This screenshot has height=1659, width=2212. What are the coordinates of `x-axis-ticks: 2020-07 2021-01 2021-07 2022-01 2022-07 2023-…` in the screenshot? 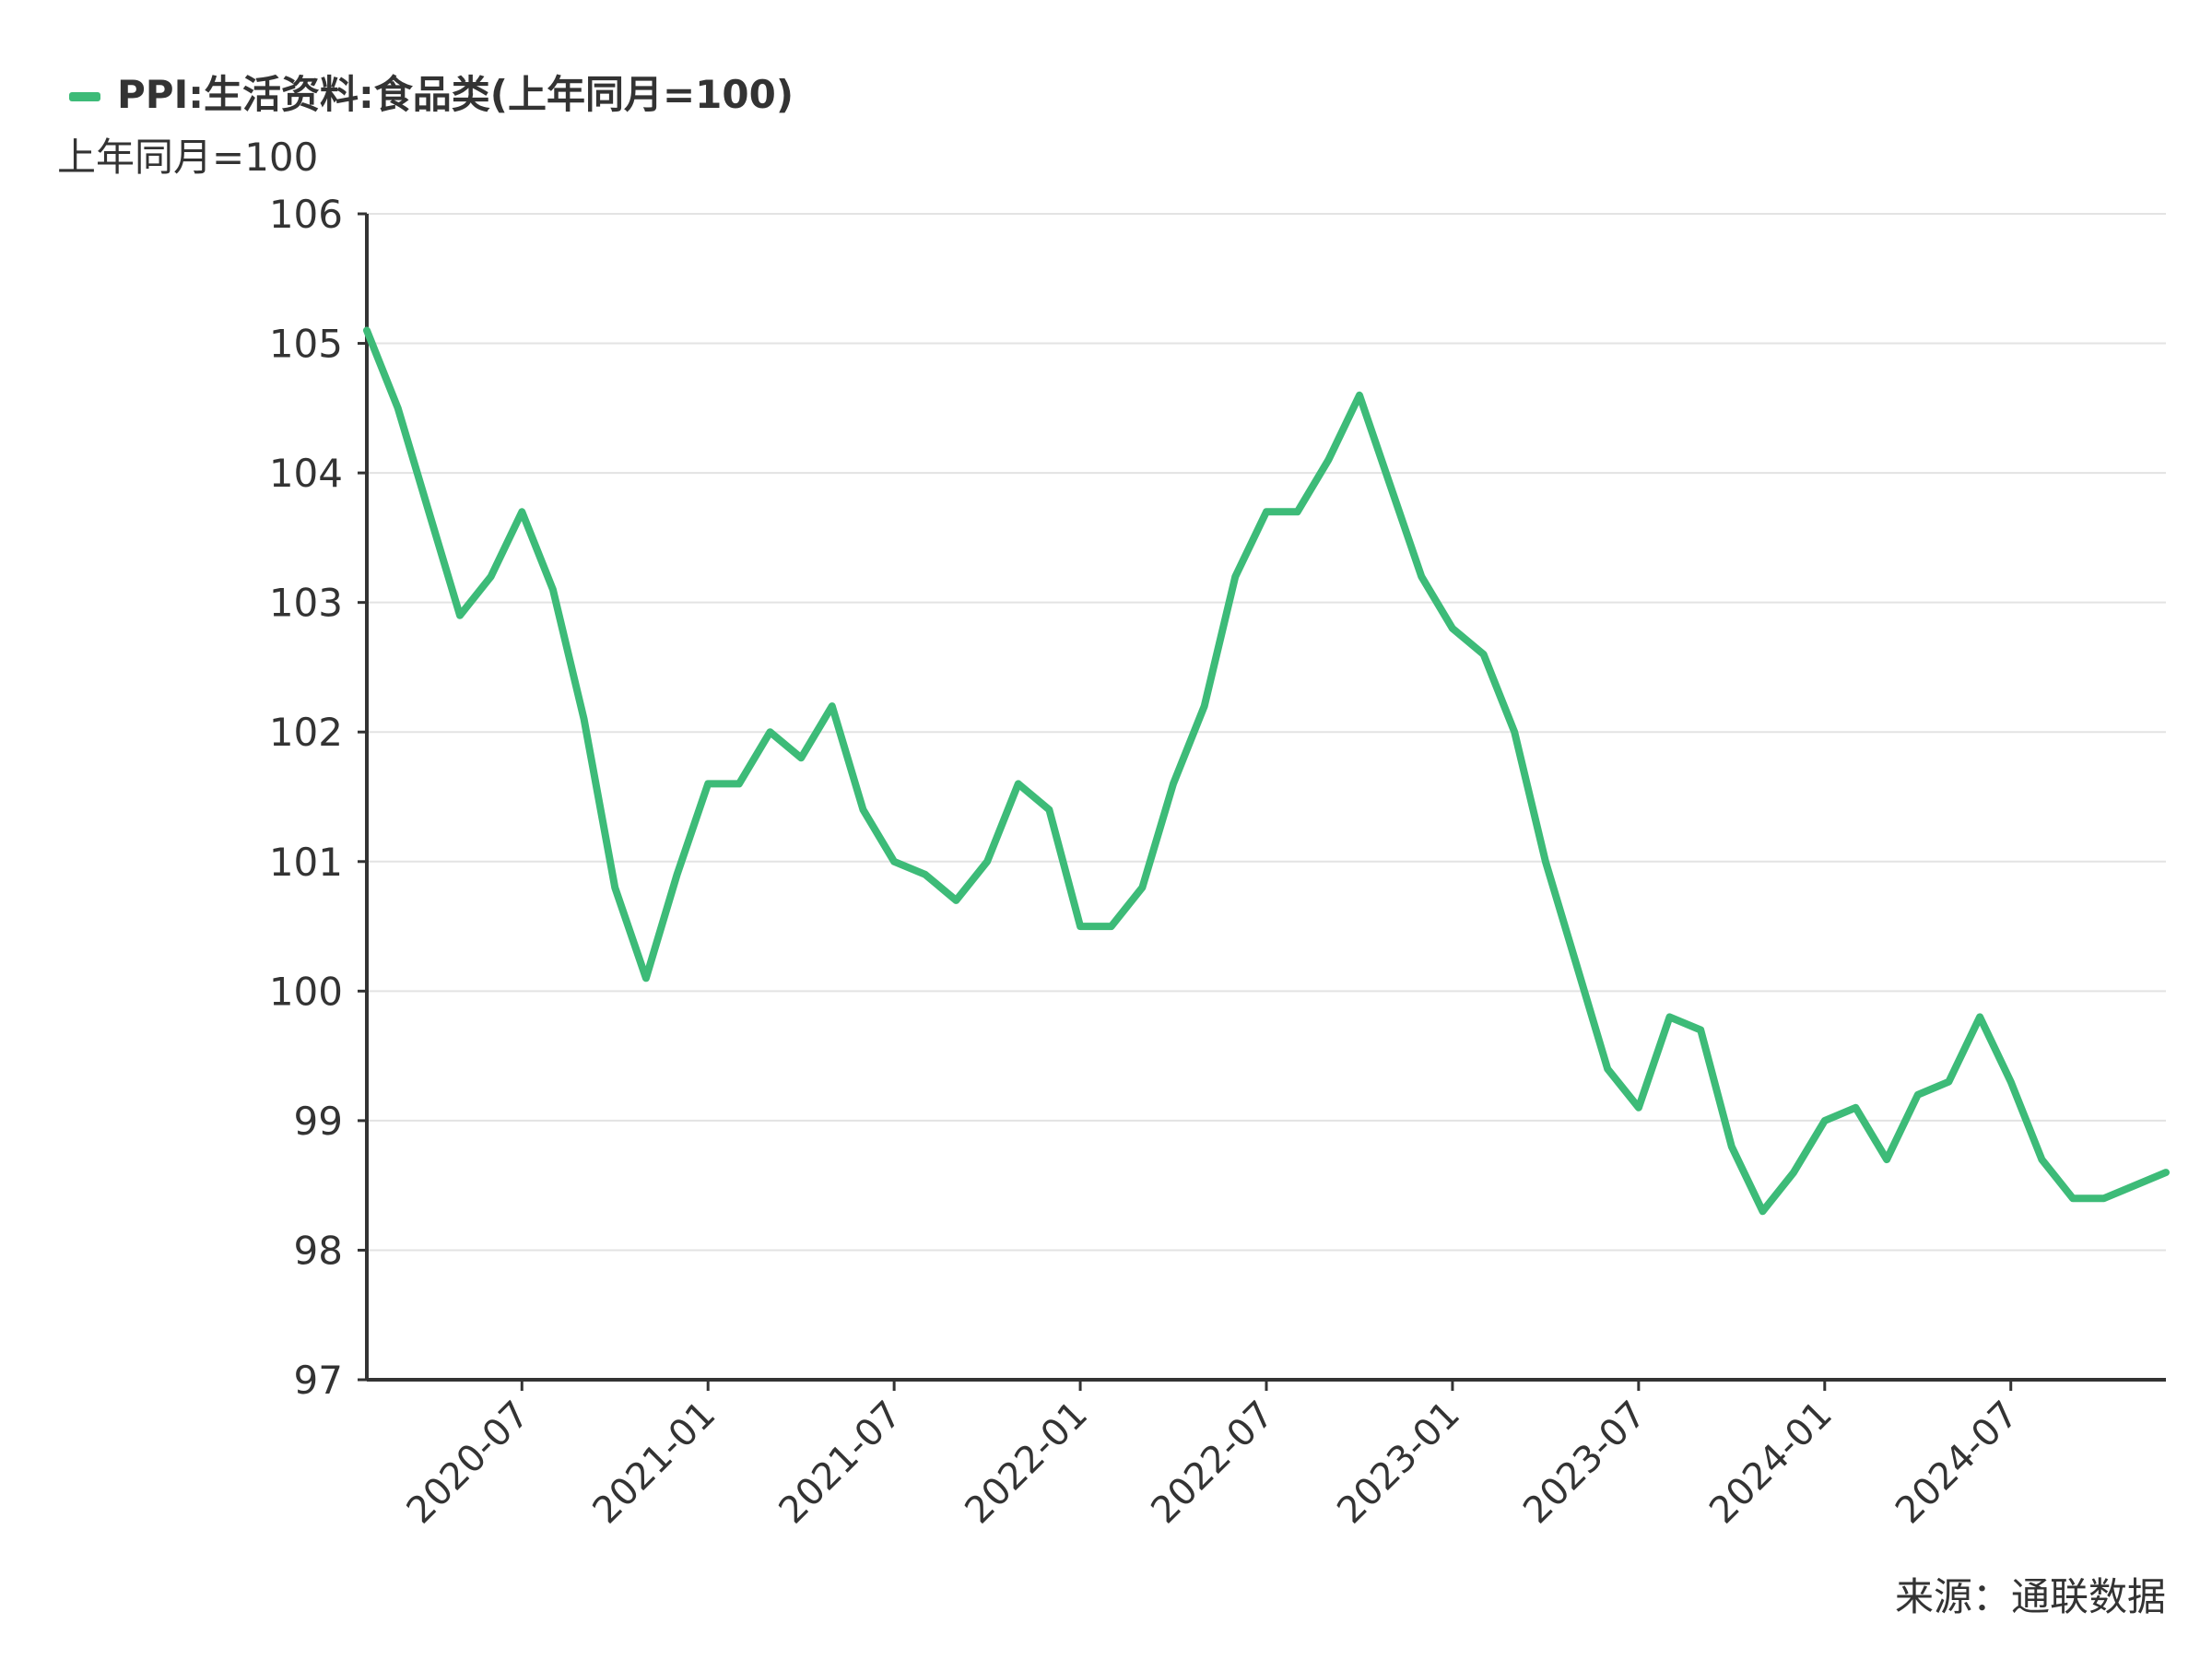 It's located at (1213, 1456).